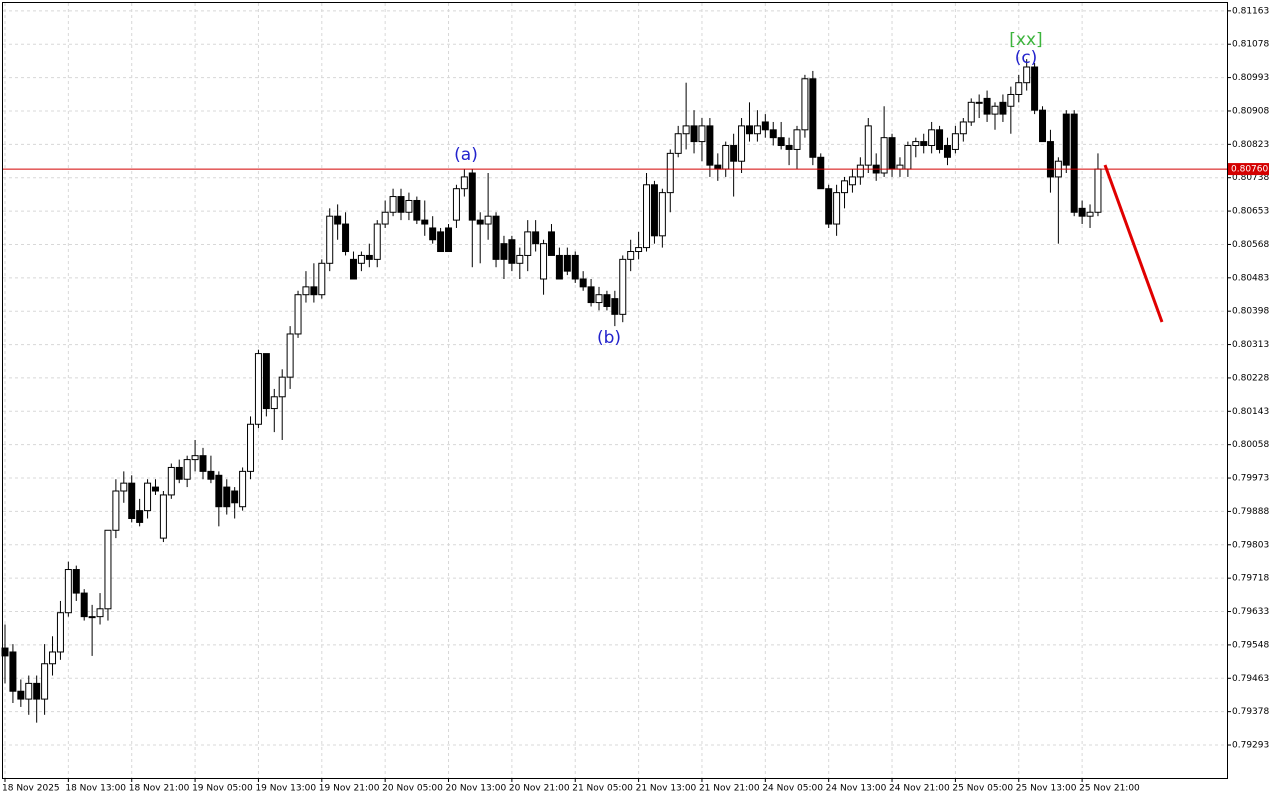 The height and width of the screenshot is (800, 1280). I want to click on x-tick-label: 20 Nov 13:00, so click(476, 789).